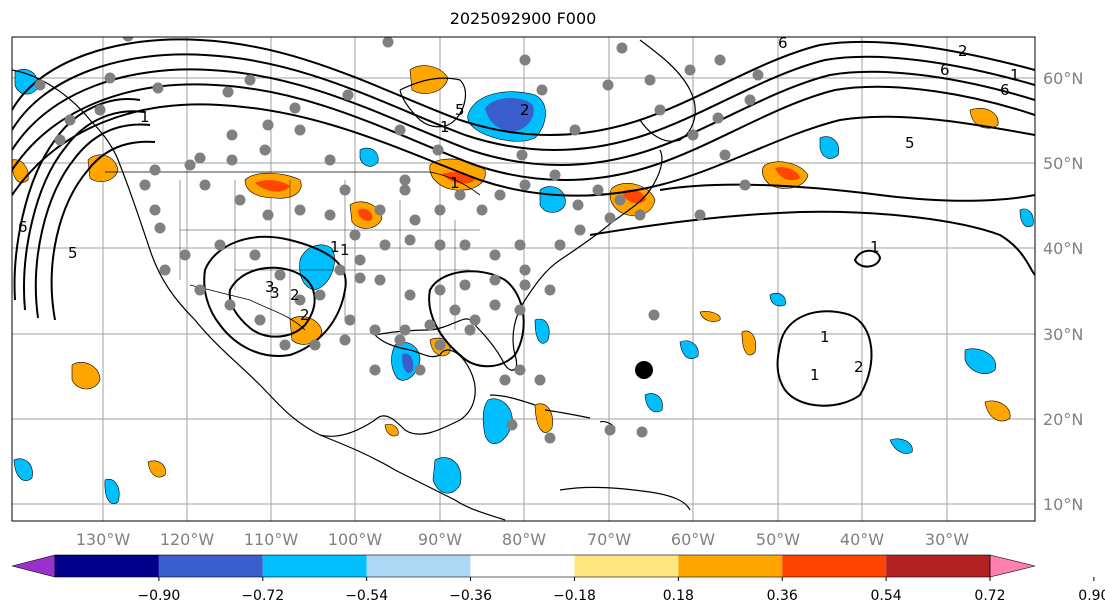  What do you see at coordinates (158, 596) in the screenshot?
I see `colorbar-tick-label: −0.90` at bounding box center [158, 596].